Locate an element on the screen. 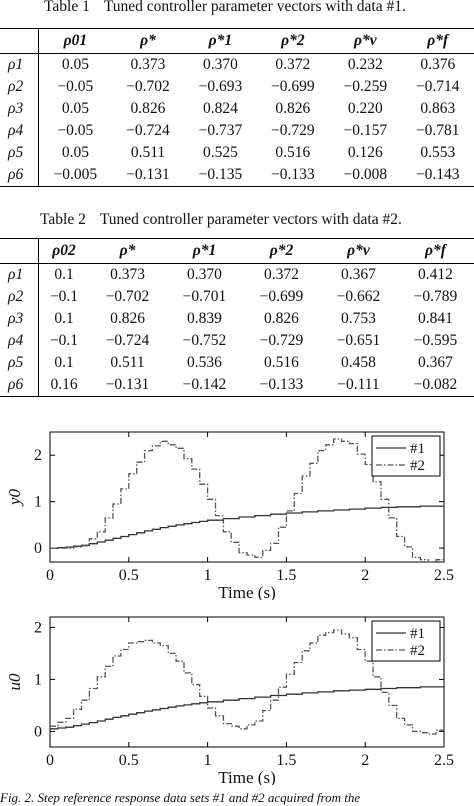  table-row: ρ2 −0.05 −0.702 −0.693 −0.699 −0.259 −0.714 is located at coordinates (237, 87).